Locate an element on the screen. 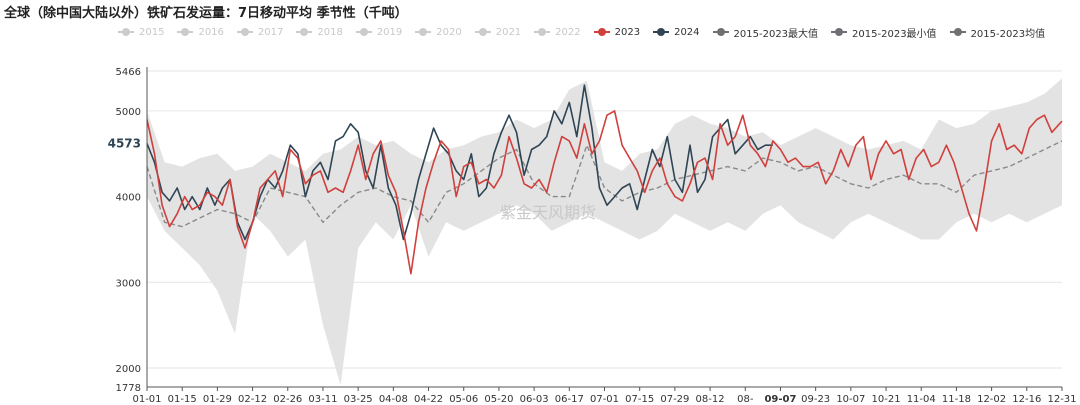 This screenshot has width=1080, height=405. legend-item-2016: 2016 is located at coordinates (200, 32).